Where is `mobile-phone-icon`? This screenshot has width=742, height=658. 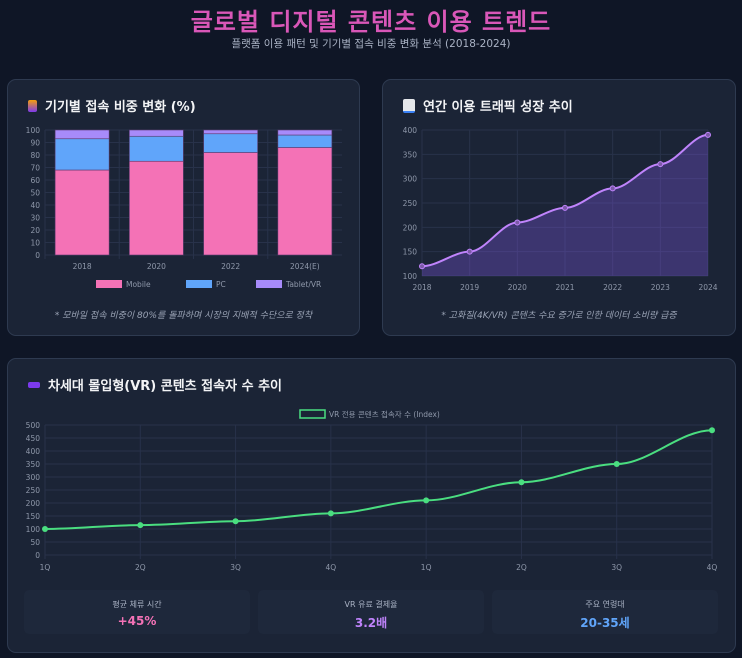
mobile-phone-icon is located at coordinates (32, 105).